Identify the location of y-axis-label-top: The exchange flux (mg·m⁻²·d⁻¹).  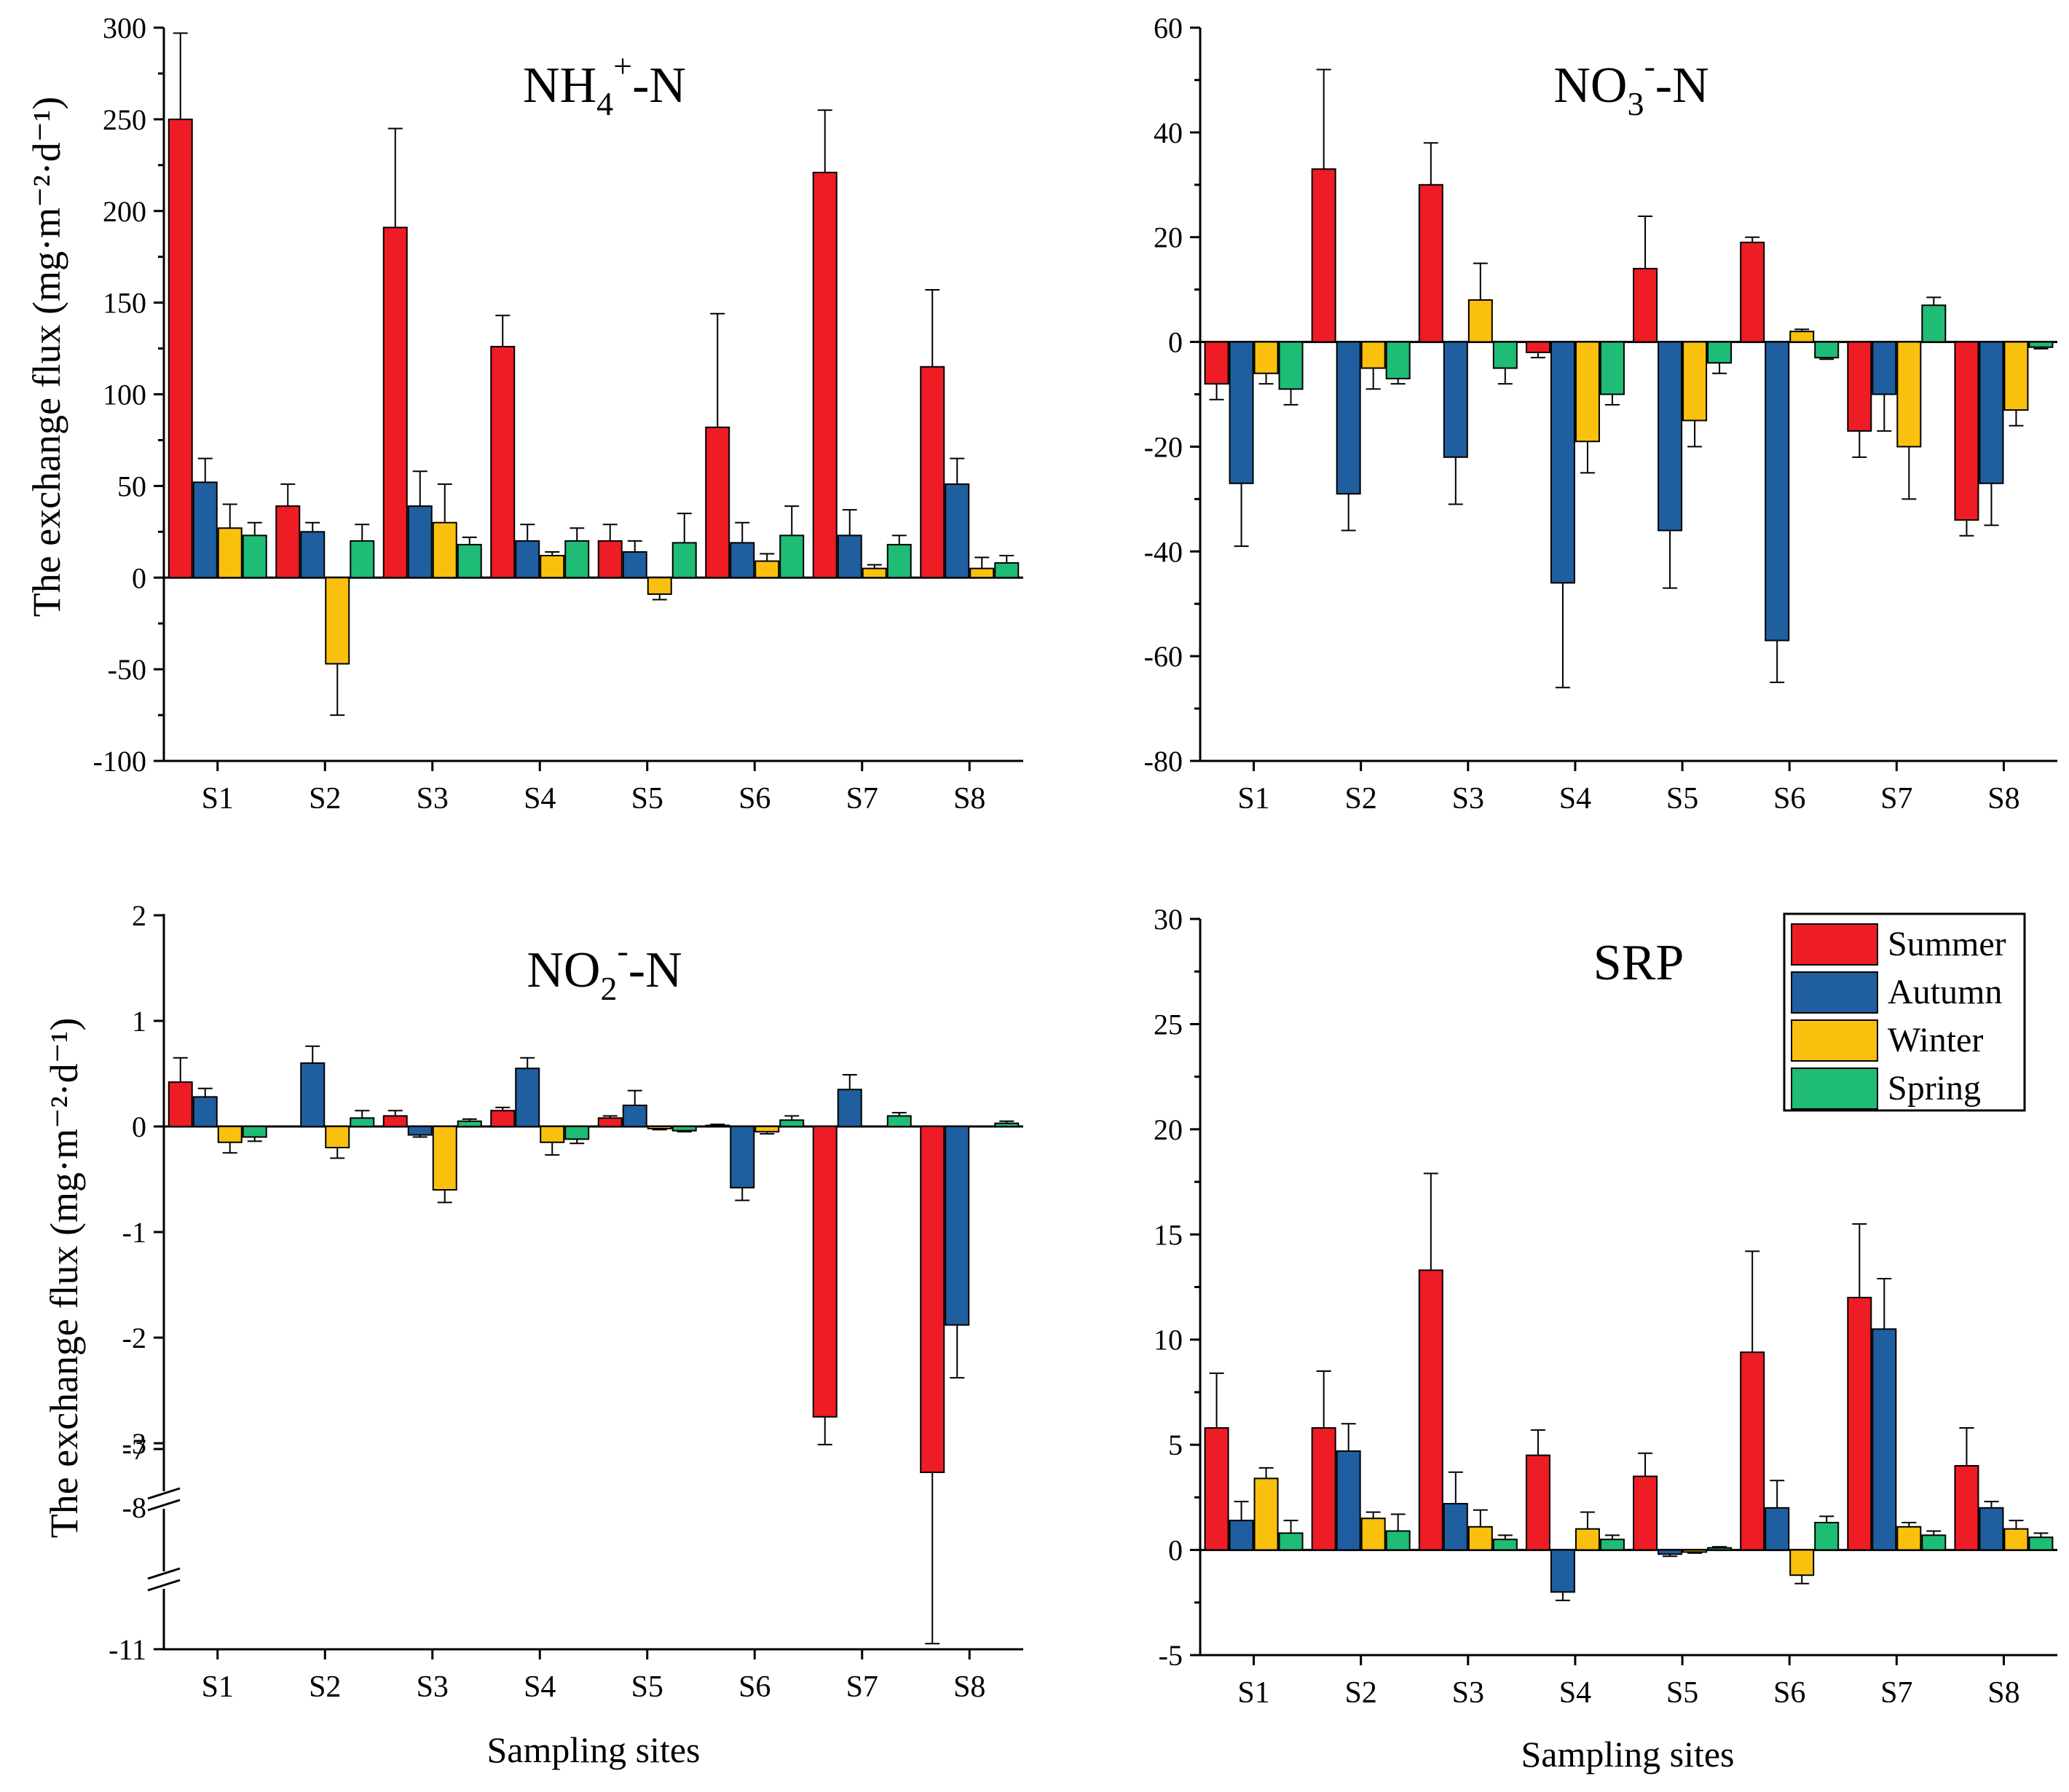
(46, 357).